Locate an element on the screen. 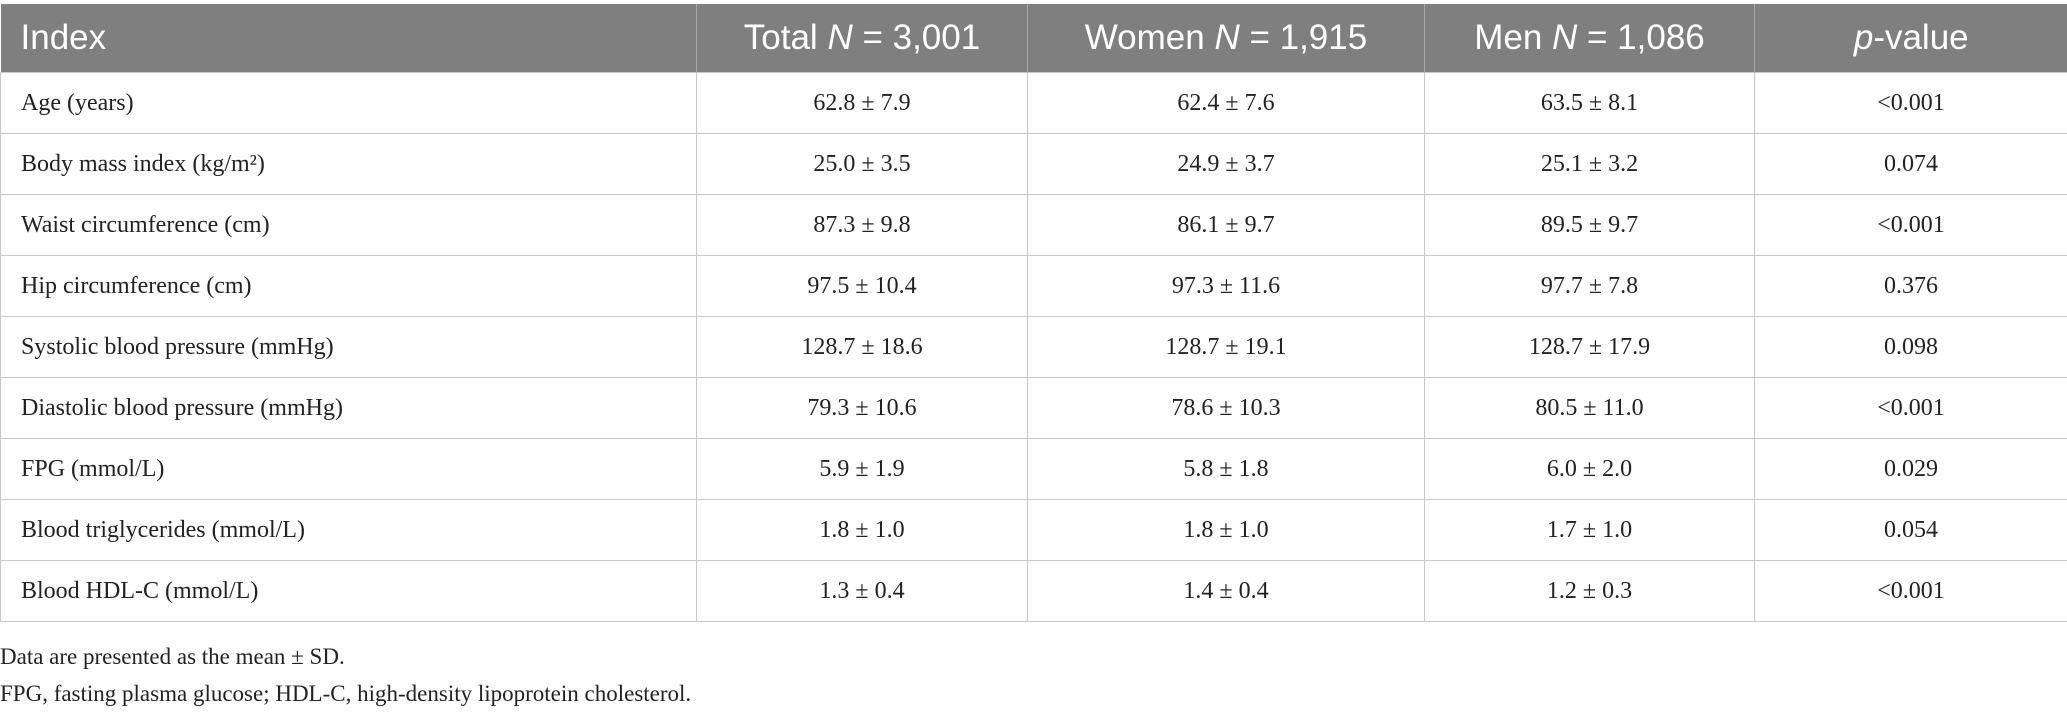  row-label: Age (years) is located at coordinates (348, 103).